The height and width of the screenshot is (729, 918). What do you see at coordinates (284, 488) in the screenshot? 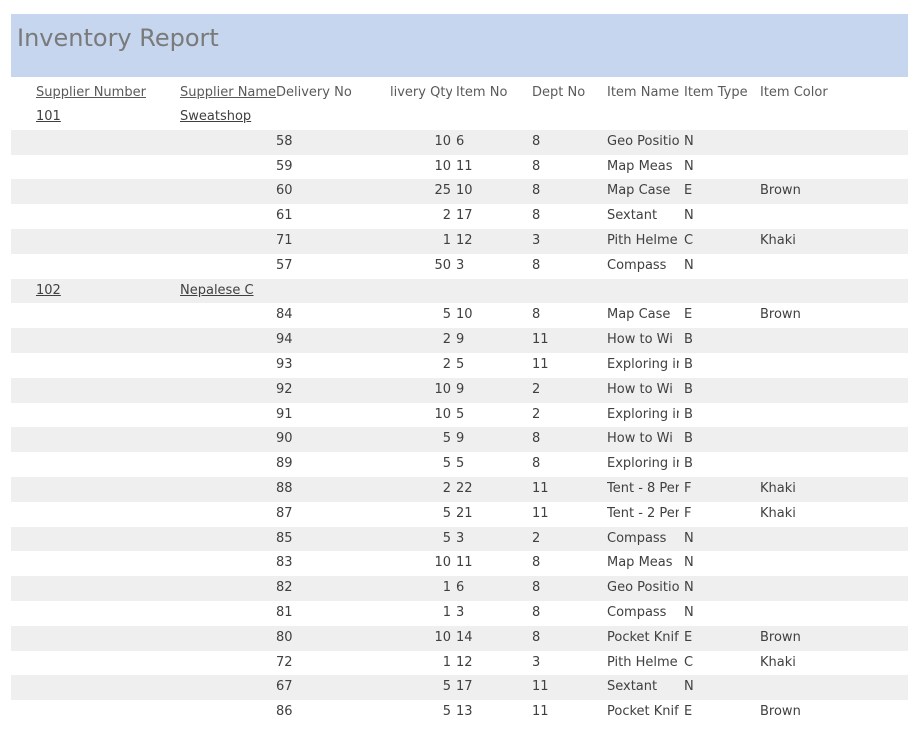
I see `delivery-no-cell: 88` at bounding box center [284, 488].